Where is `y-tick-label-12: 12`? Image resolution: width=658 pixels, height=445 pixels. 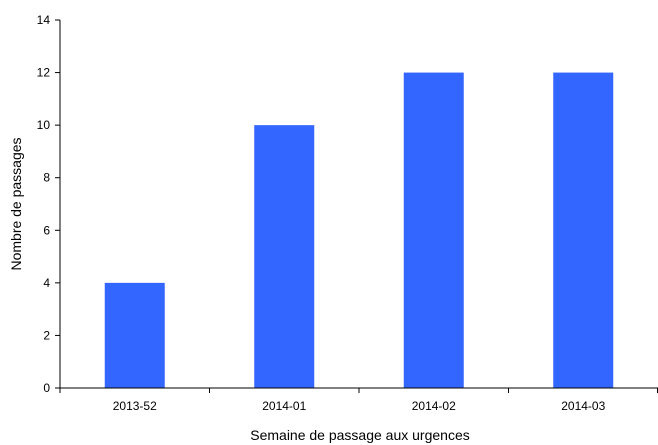 y-tick-label-12: 12 is located at coordinates (44, 73).